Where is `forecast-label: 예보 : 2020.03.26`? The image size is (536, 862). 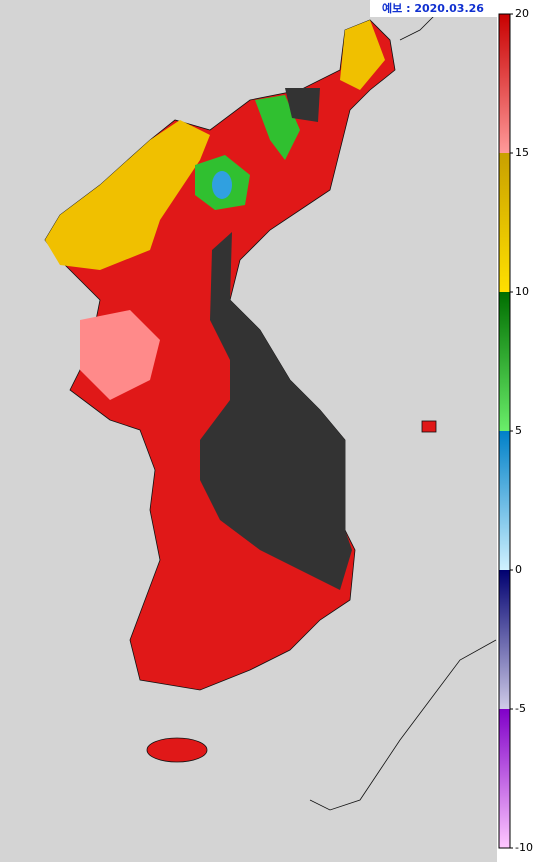
forecast-label: 예보 : 2020.03.26 is located at coordinates (433, 8).